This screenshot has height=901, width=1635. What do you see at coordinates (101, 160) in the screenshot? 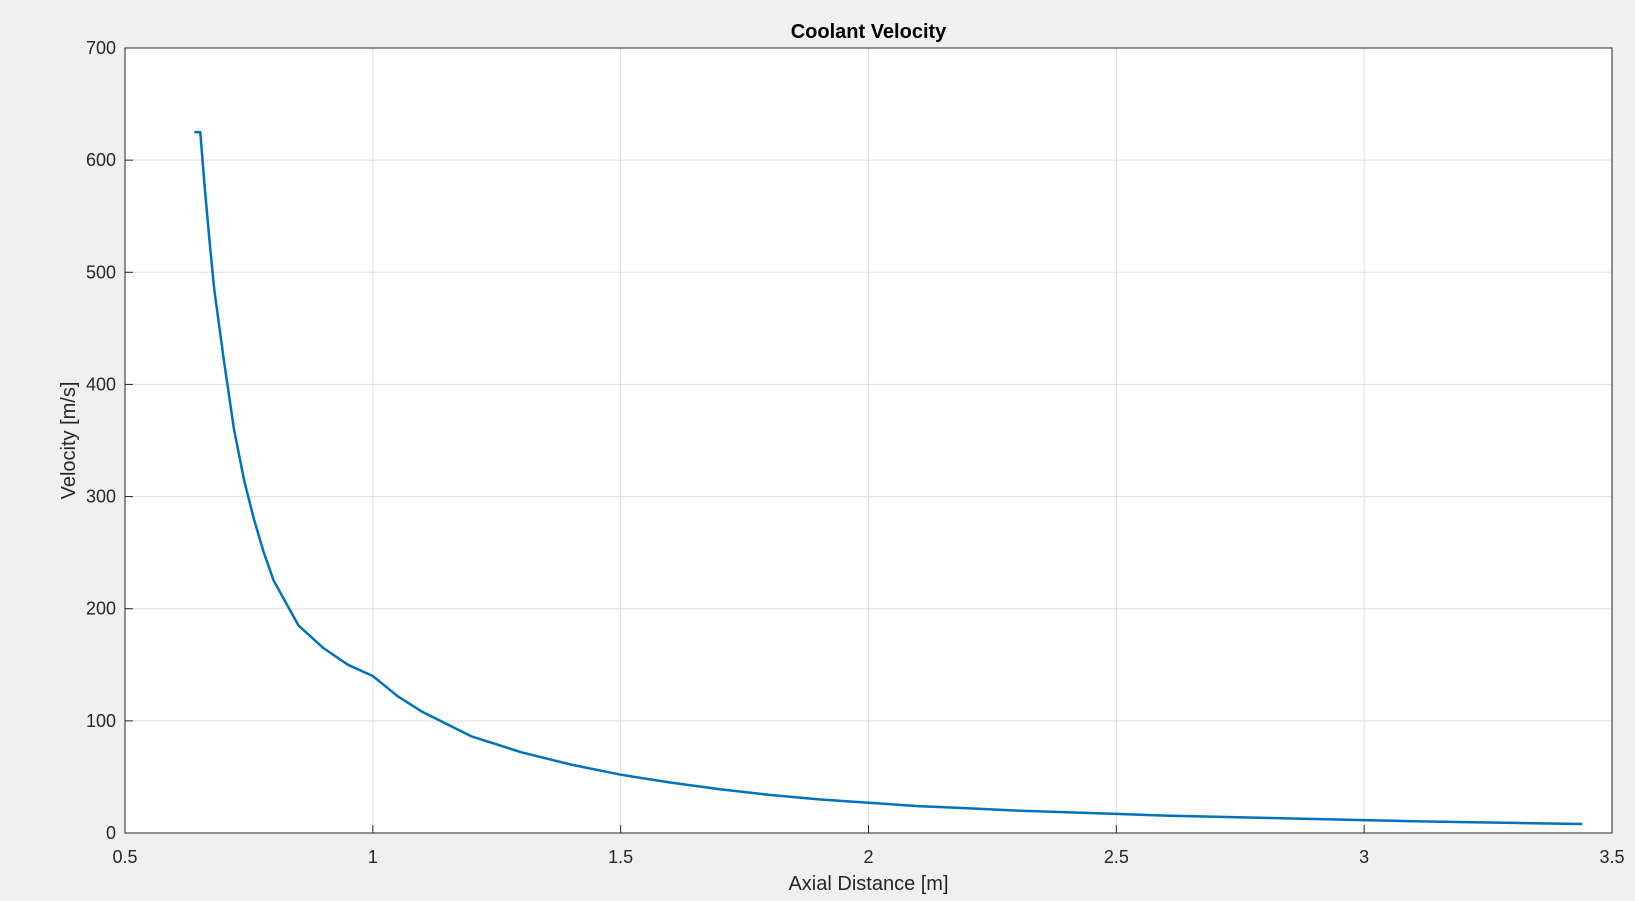
I see `y-tick-label: 600` at bounding box center [101, 160].